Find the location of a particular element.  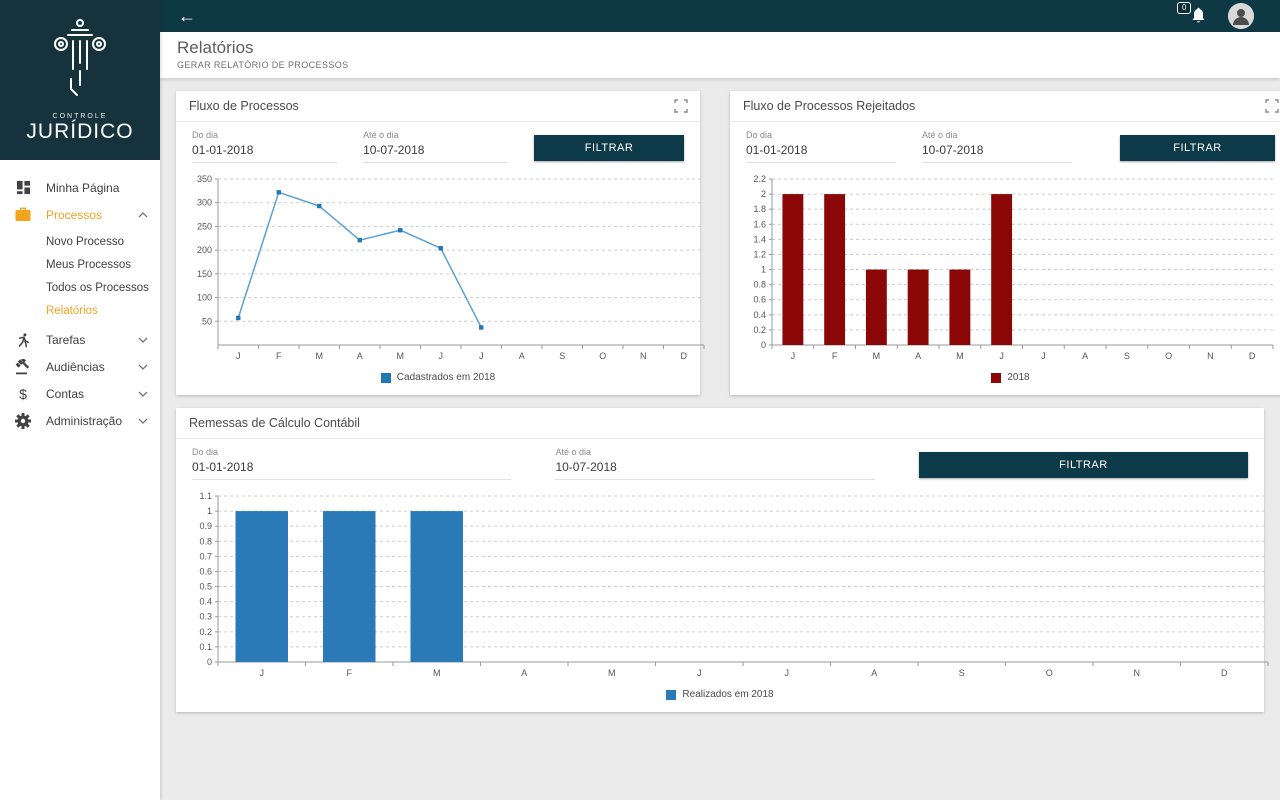

chart-legend: Cadastrados em 2018 is located at coordinates (438, 381).